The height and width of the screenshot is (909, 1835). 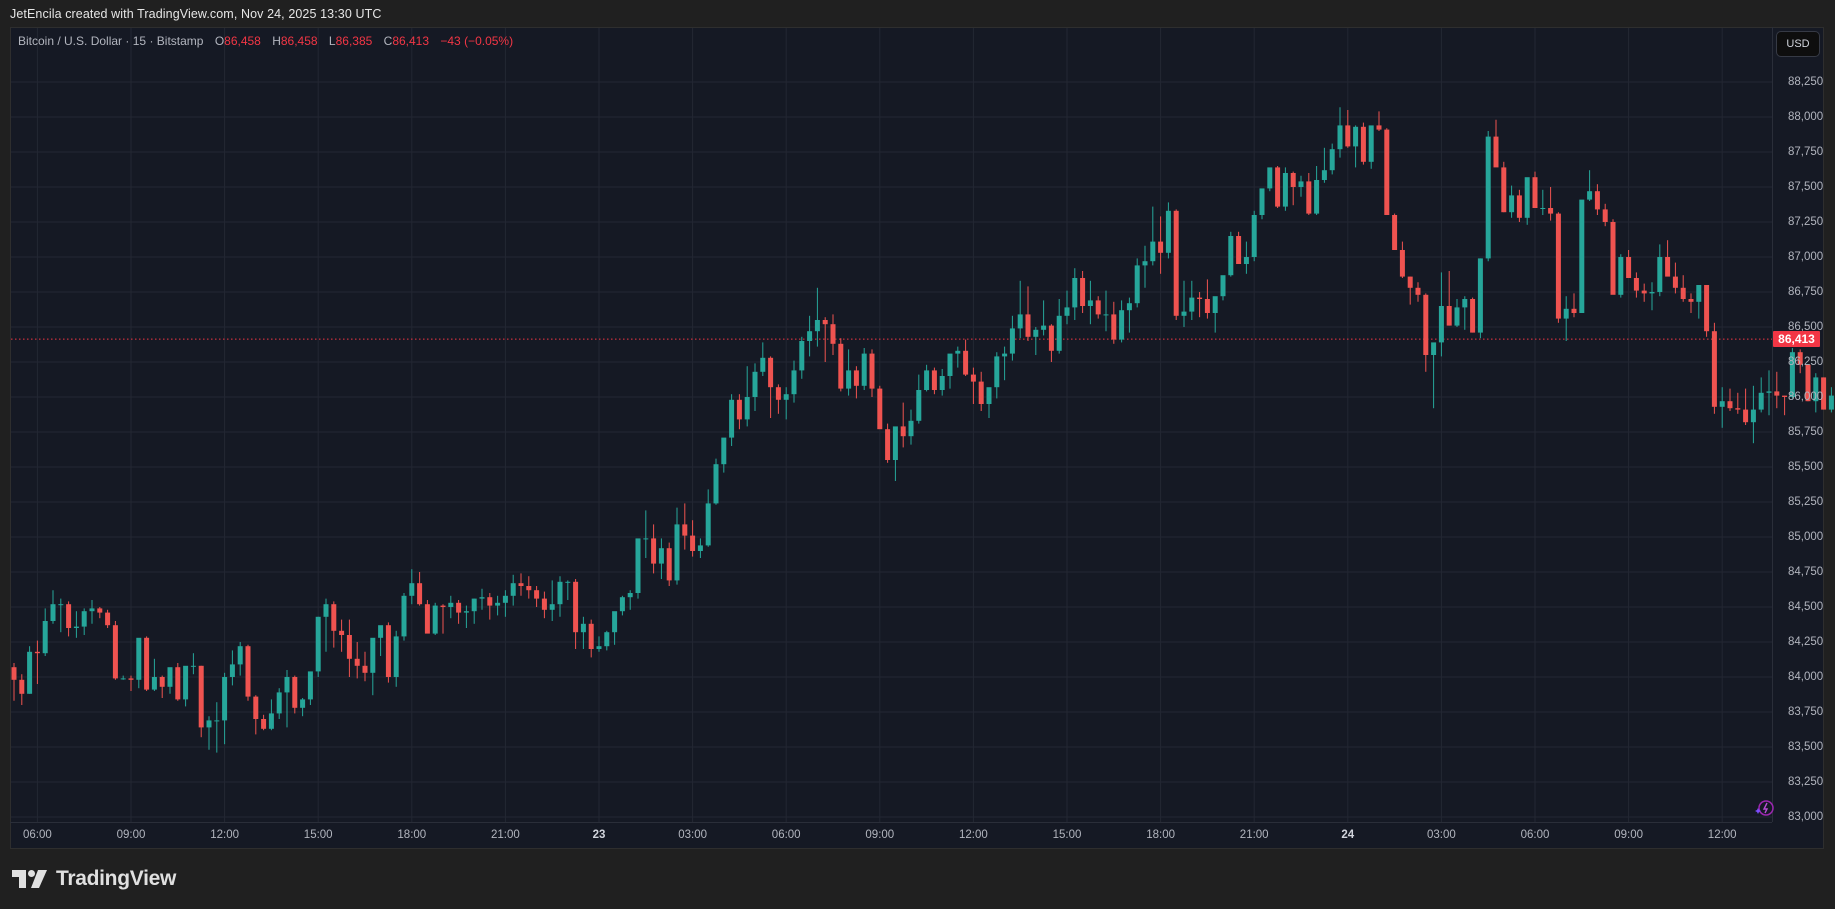 I want to click on currency-button: USD, so click(x=1798, y=44).